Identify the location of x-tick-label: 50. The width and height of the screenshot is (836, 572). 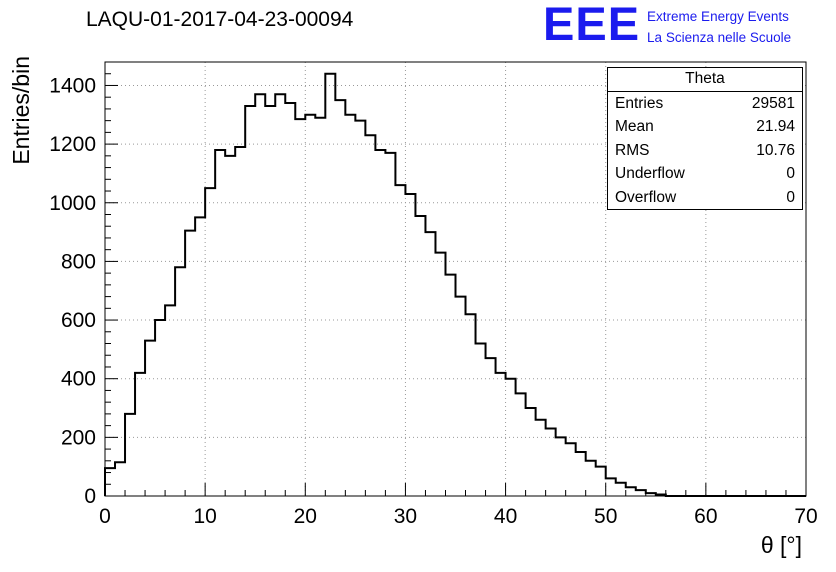
(605, 516).